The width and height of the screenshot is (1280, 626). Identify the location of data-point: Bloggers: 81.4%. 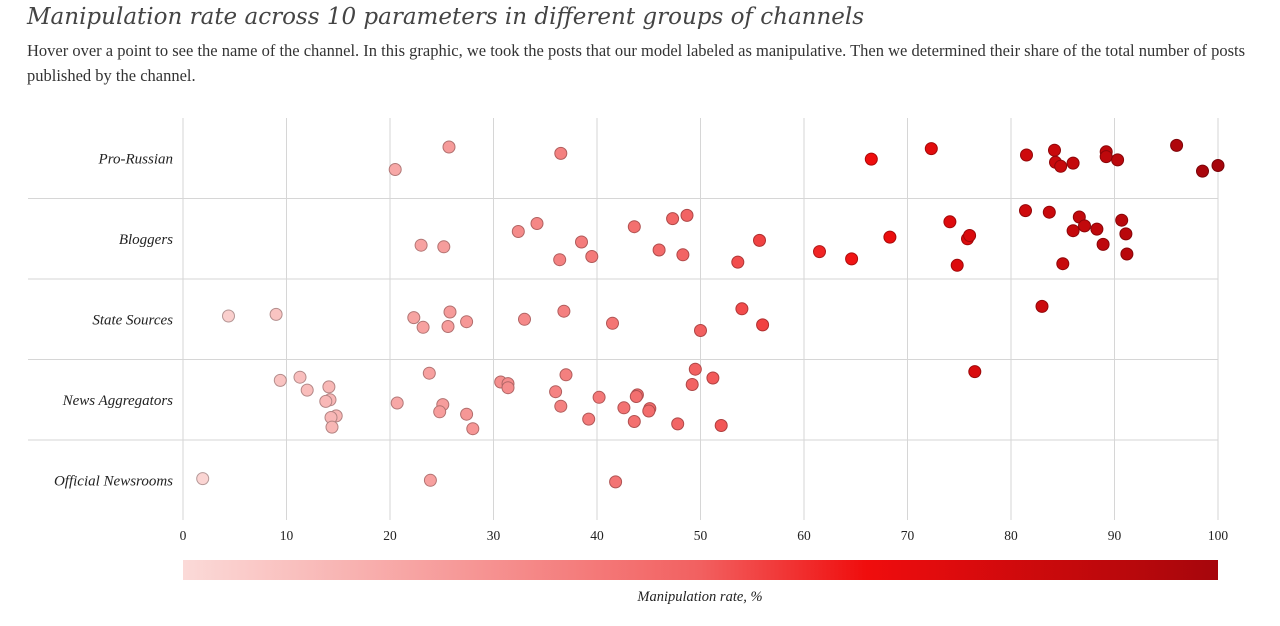
(1025, 211).